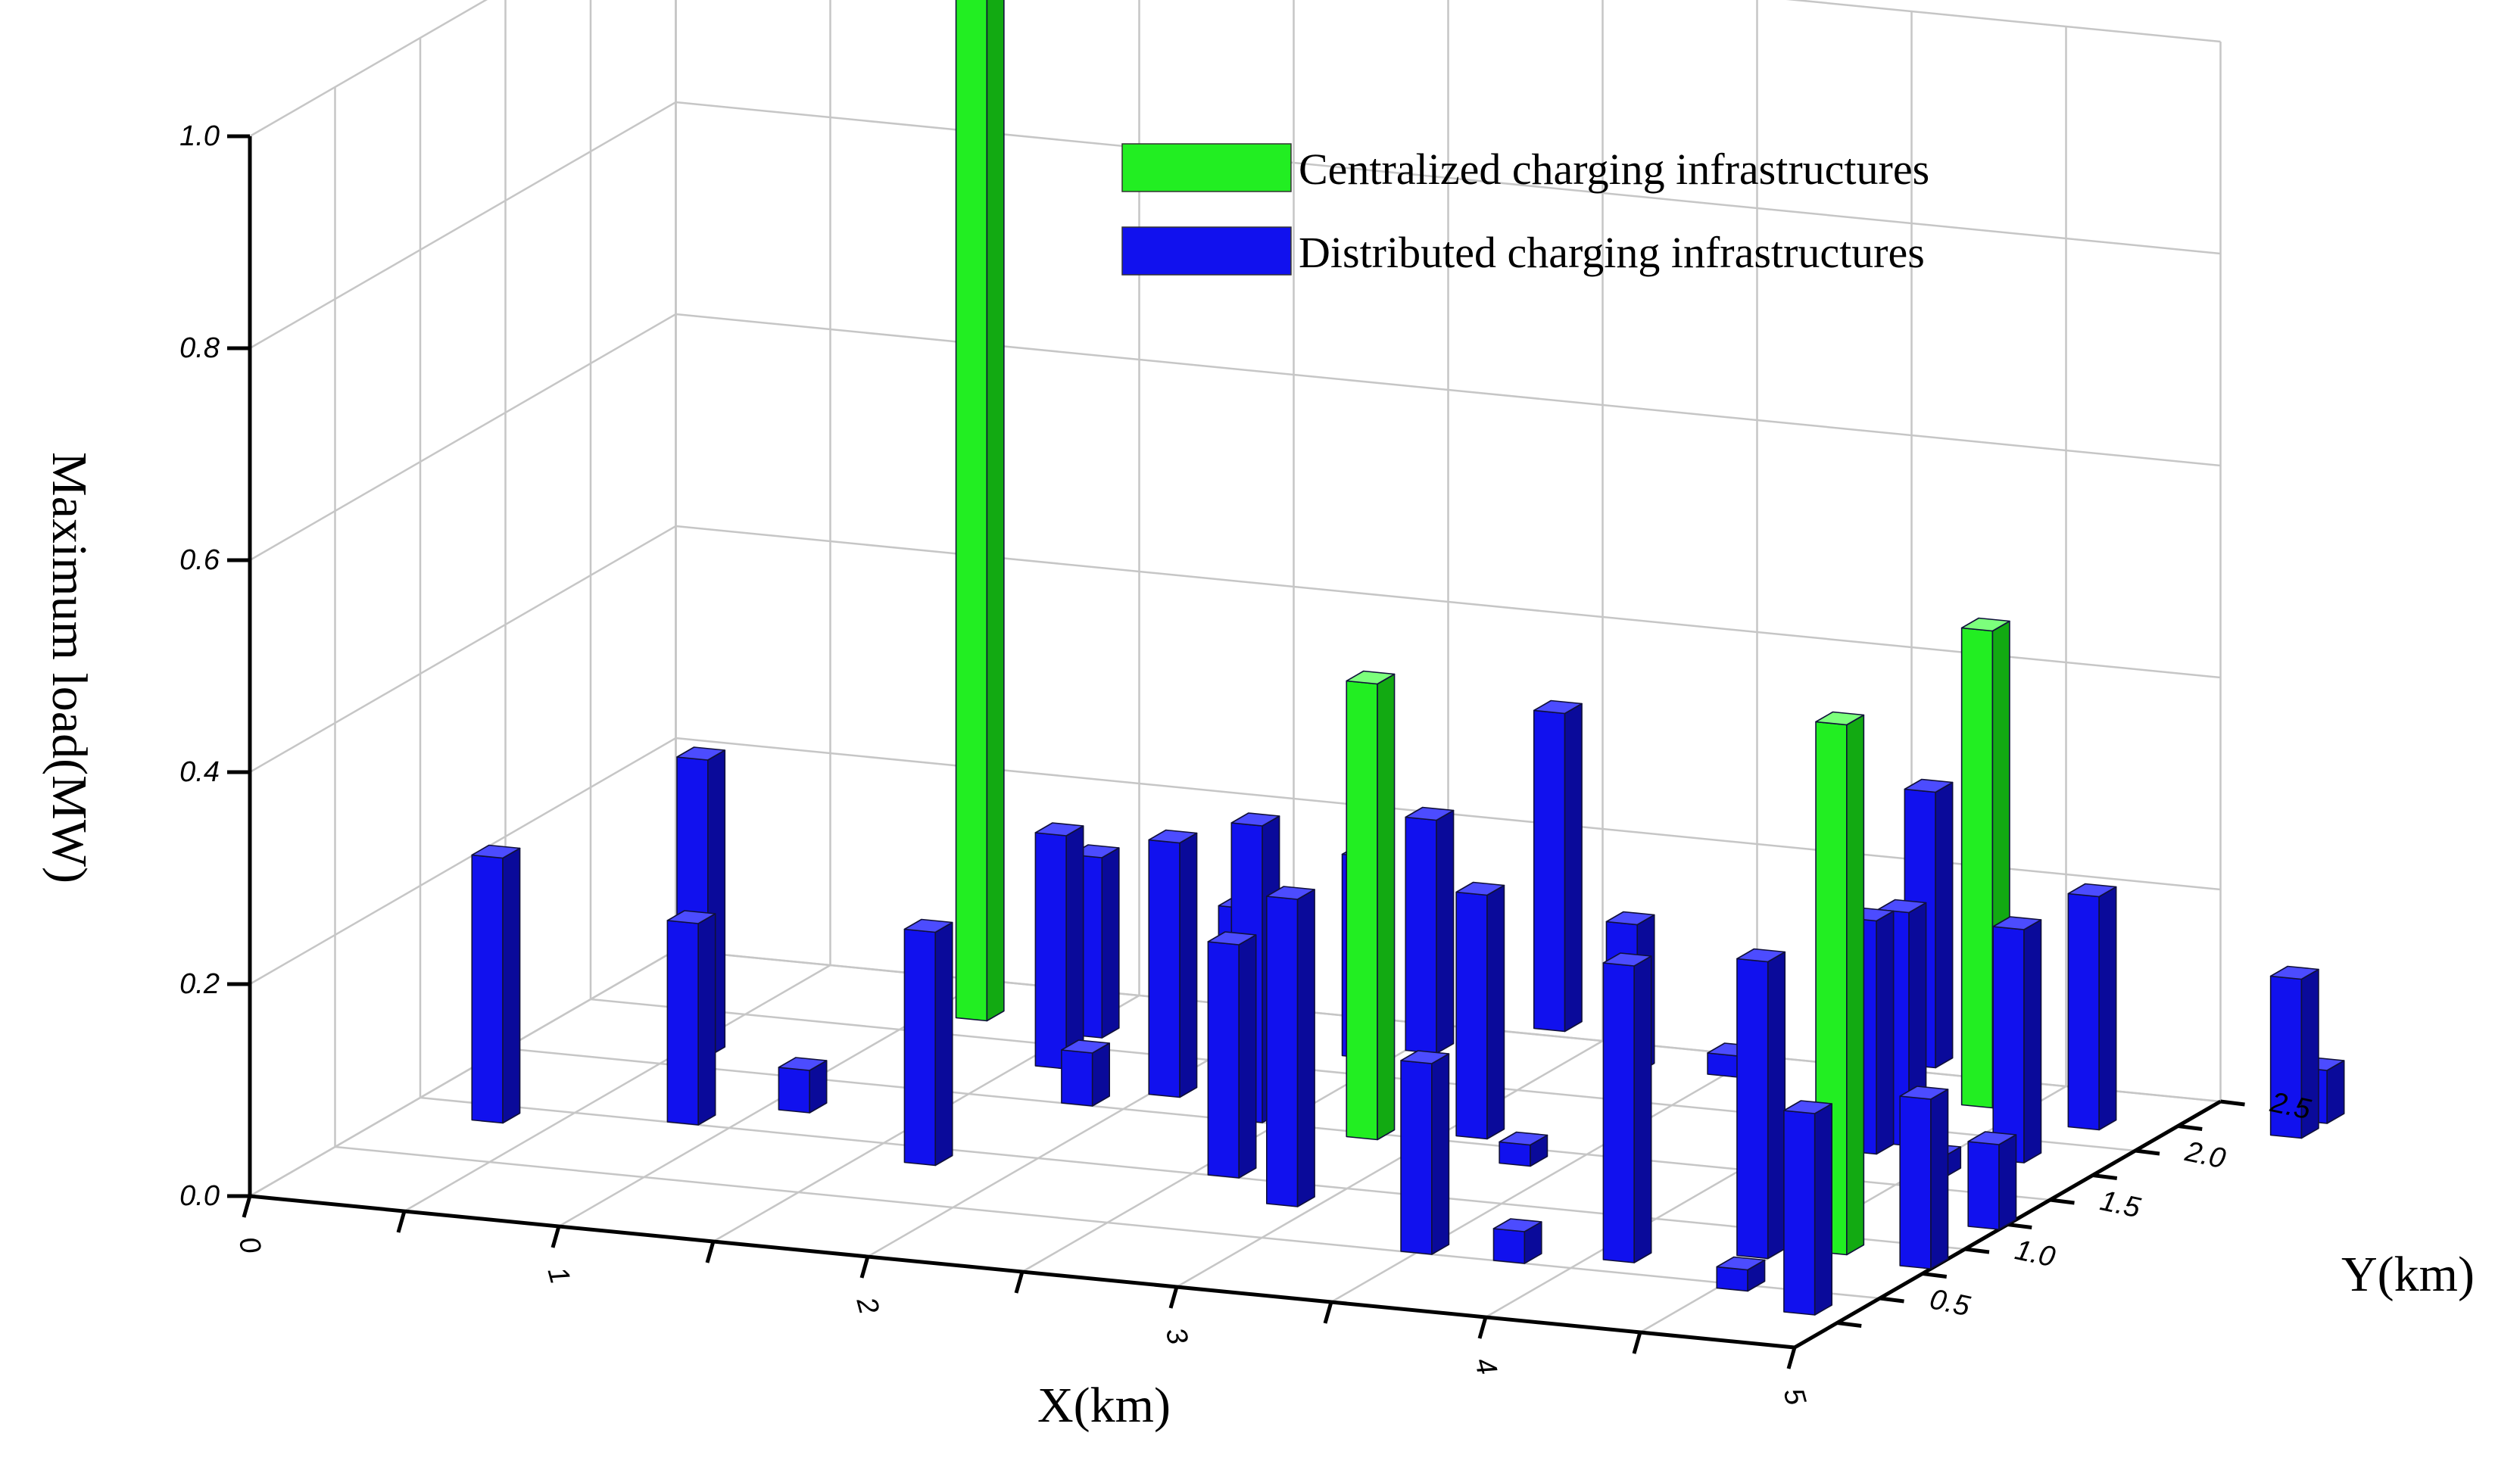  Describe the element at coordinates (867, 1305) in the screenshot. I see `x-tick-label: 2` at that location.